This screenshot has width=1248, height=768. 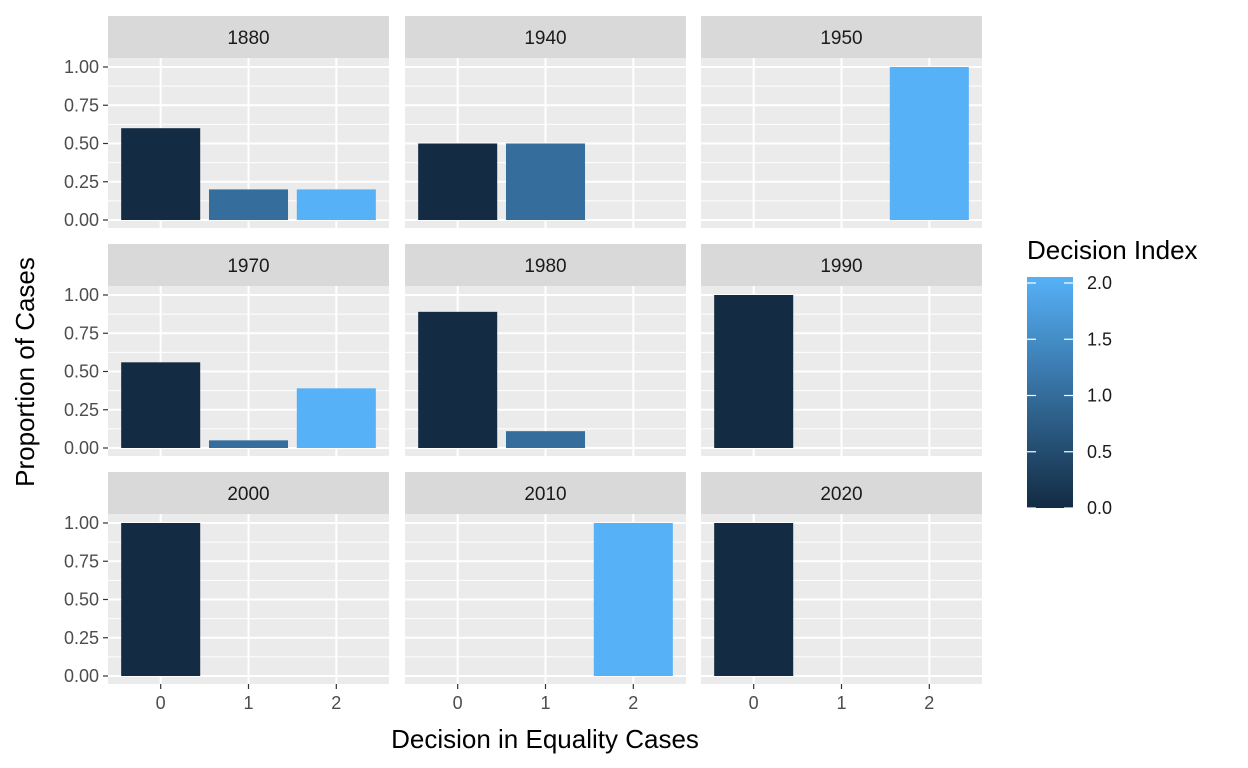 What do you see at coordinates (545, 739) in the screenshot?
I see `x-axis-title: Decision in Equality Cases` at bounding box center [545, 739].